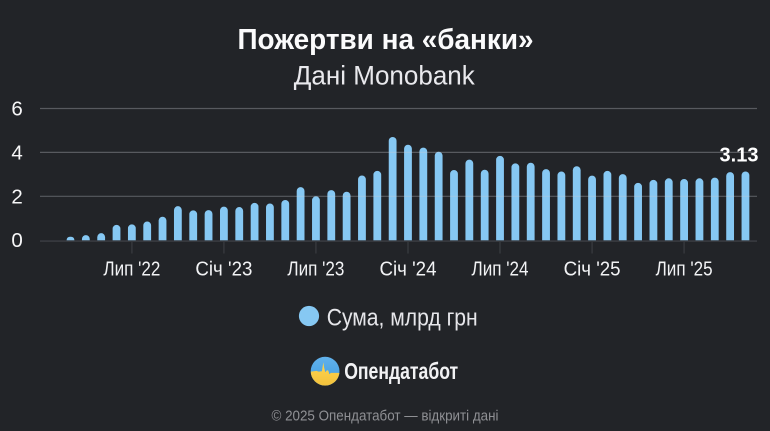 The image size is (770, 431). What do you see at coordinates (401, 371) in the screenshot?
I see `svg-text: Опендатабот` at bounding box center [401, 371].